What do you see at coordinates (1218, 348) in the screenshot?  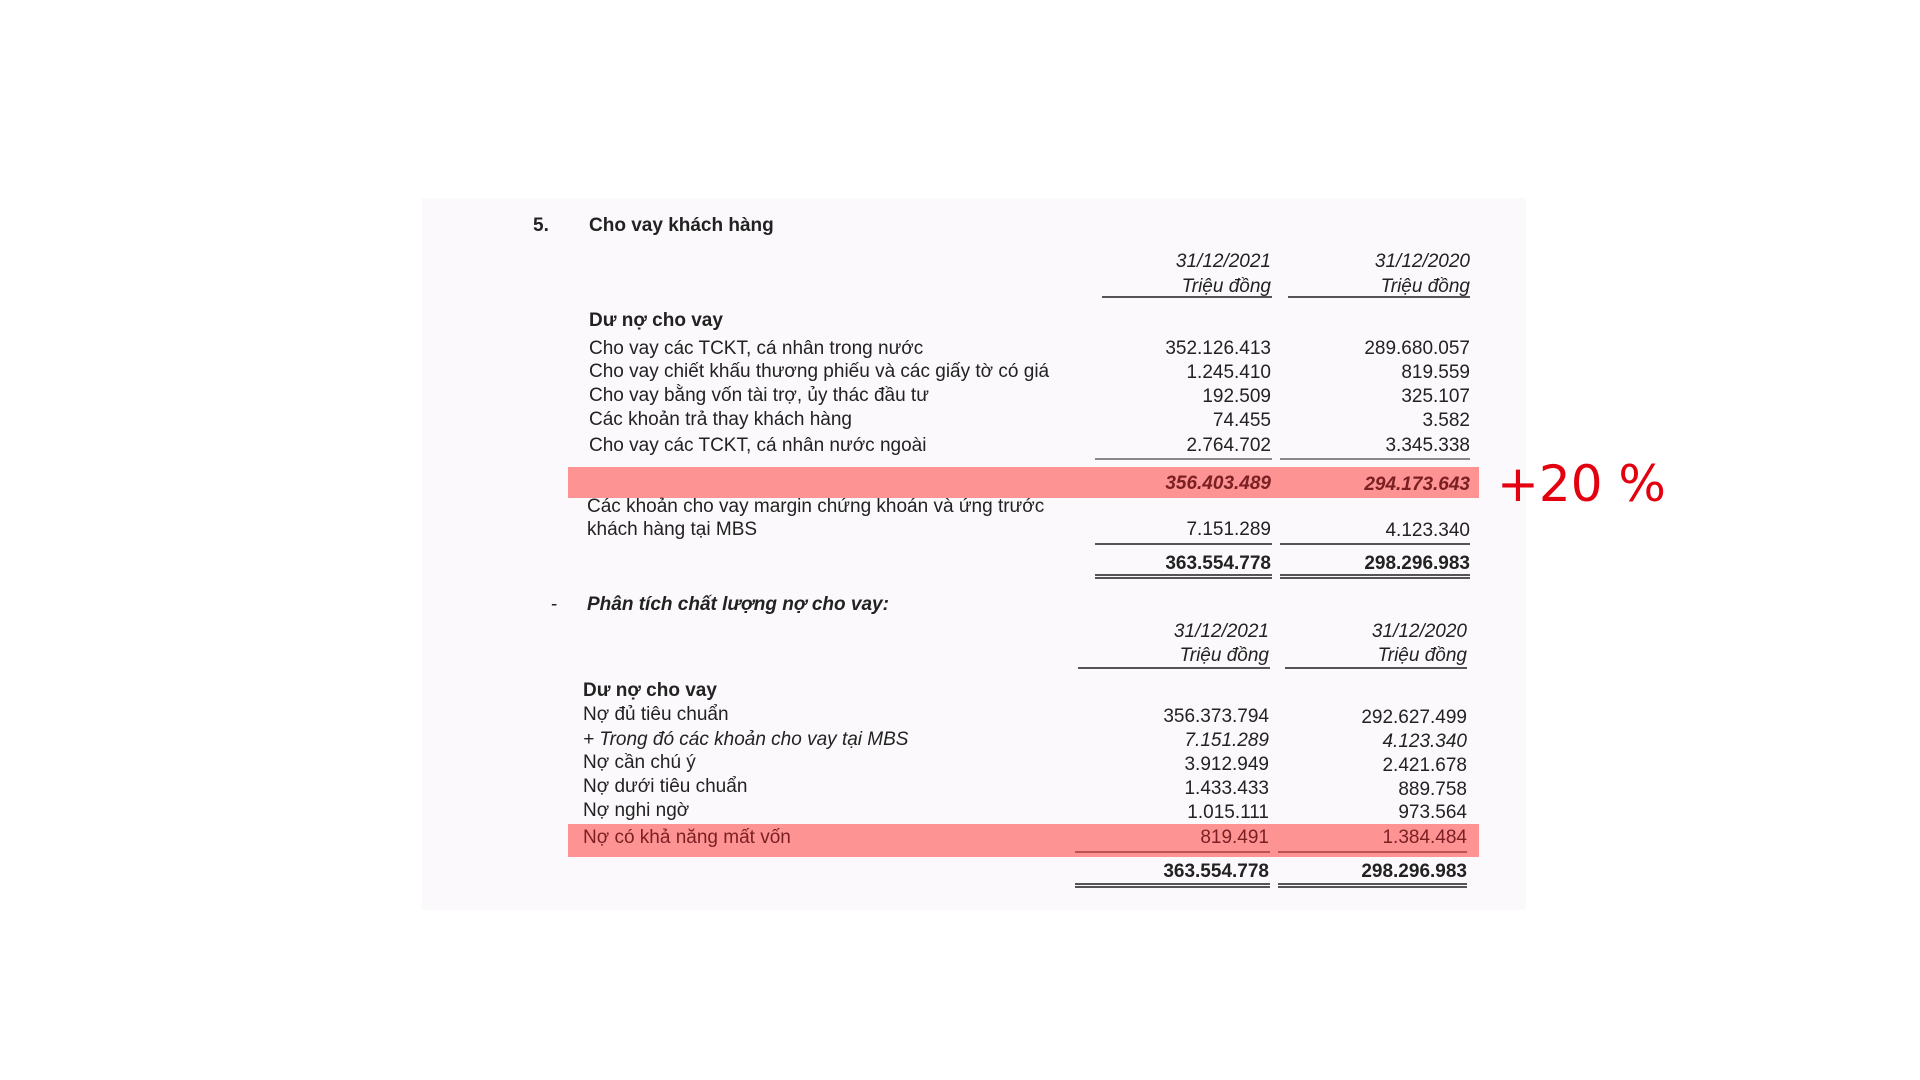 I see `row-value-2021: 352.126.413` at bounding box center [1218, 348].